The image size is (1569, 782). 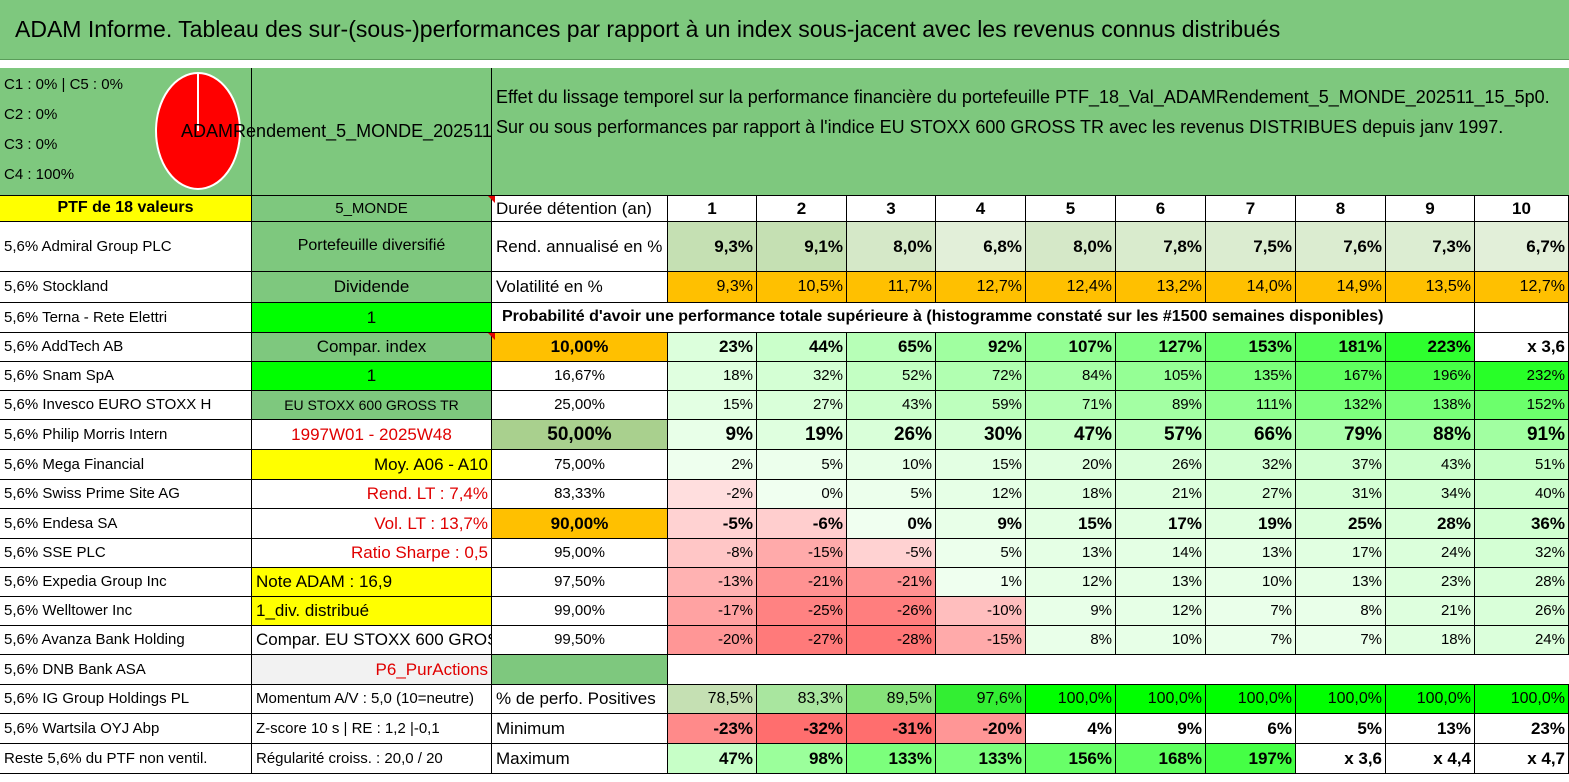 What do you see at coordinates (1071, 247) in the screenshot?
I see `rend-value: 8,0%` at bounding box center [1071, 247].